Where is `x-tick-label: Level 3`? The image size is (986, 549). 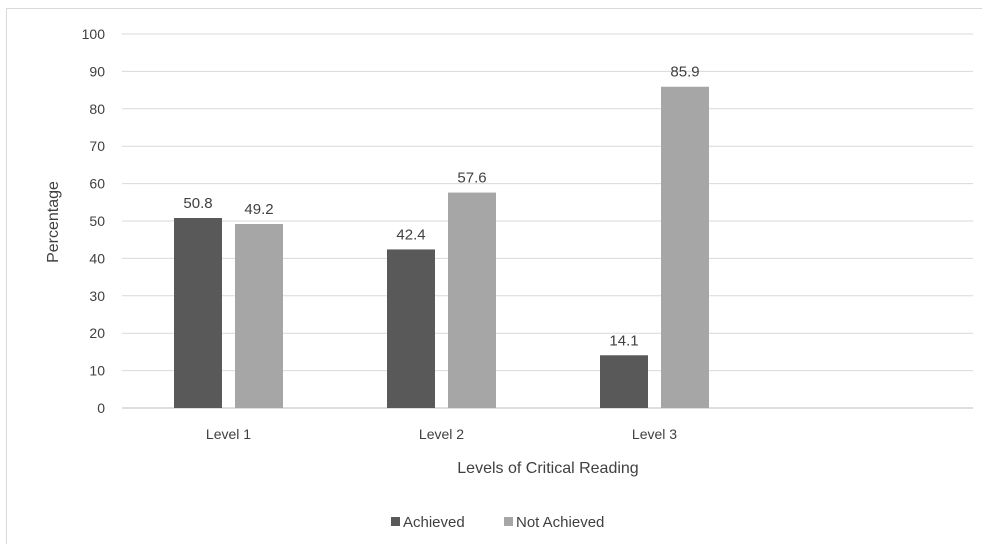 x-tick-label: Level 3 is located at coordinates (654, 434).